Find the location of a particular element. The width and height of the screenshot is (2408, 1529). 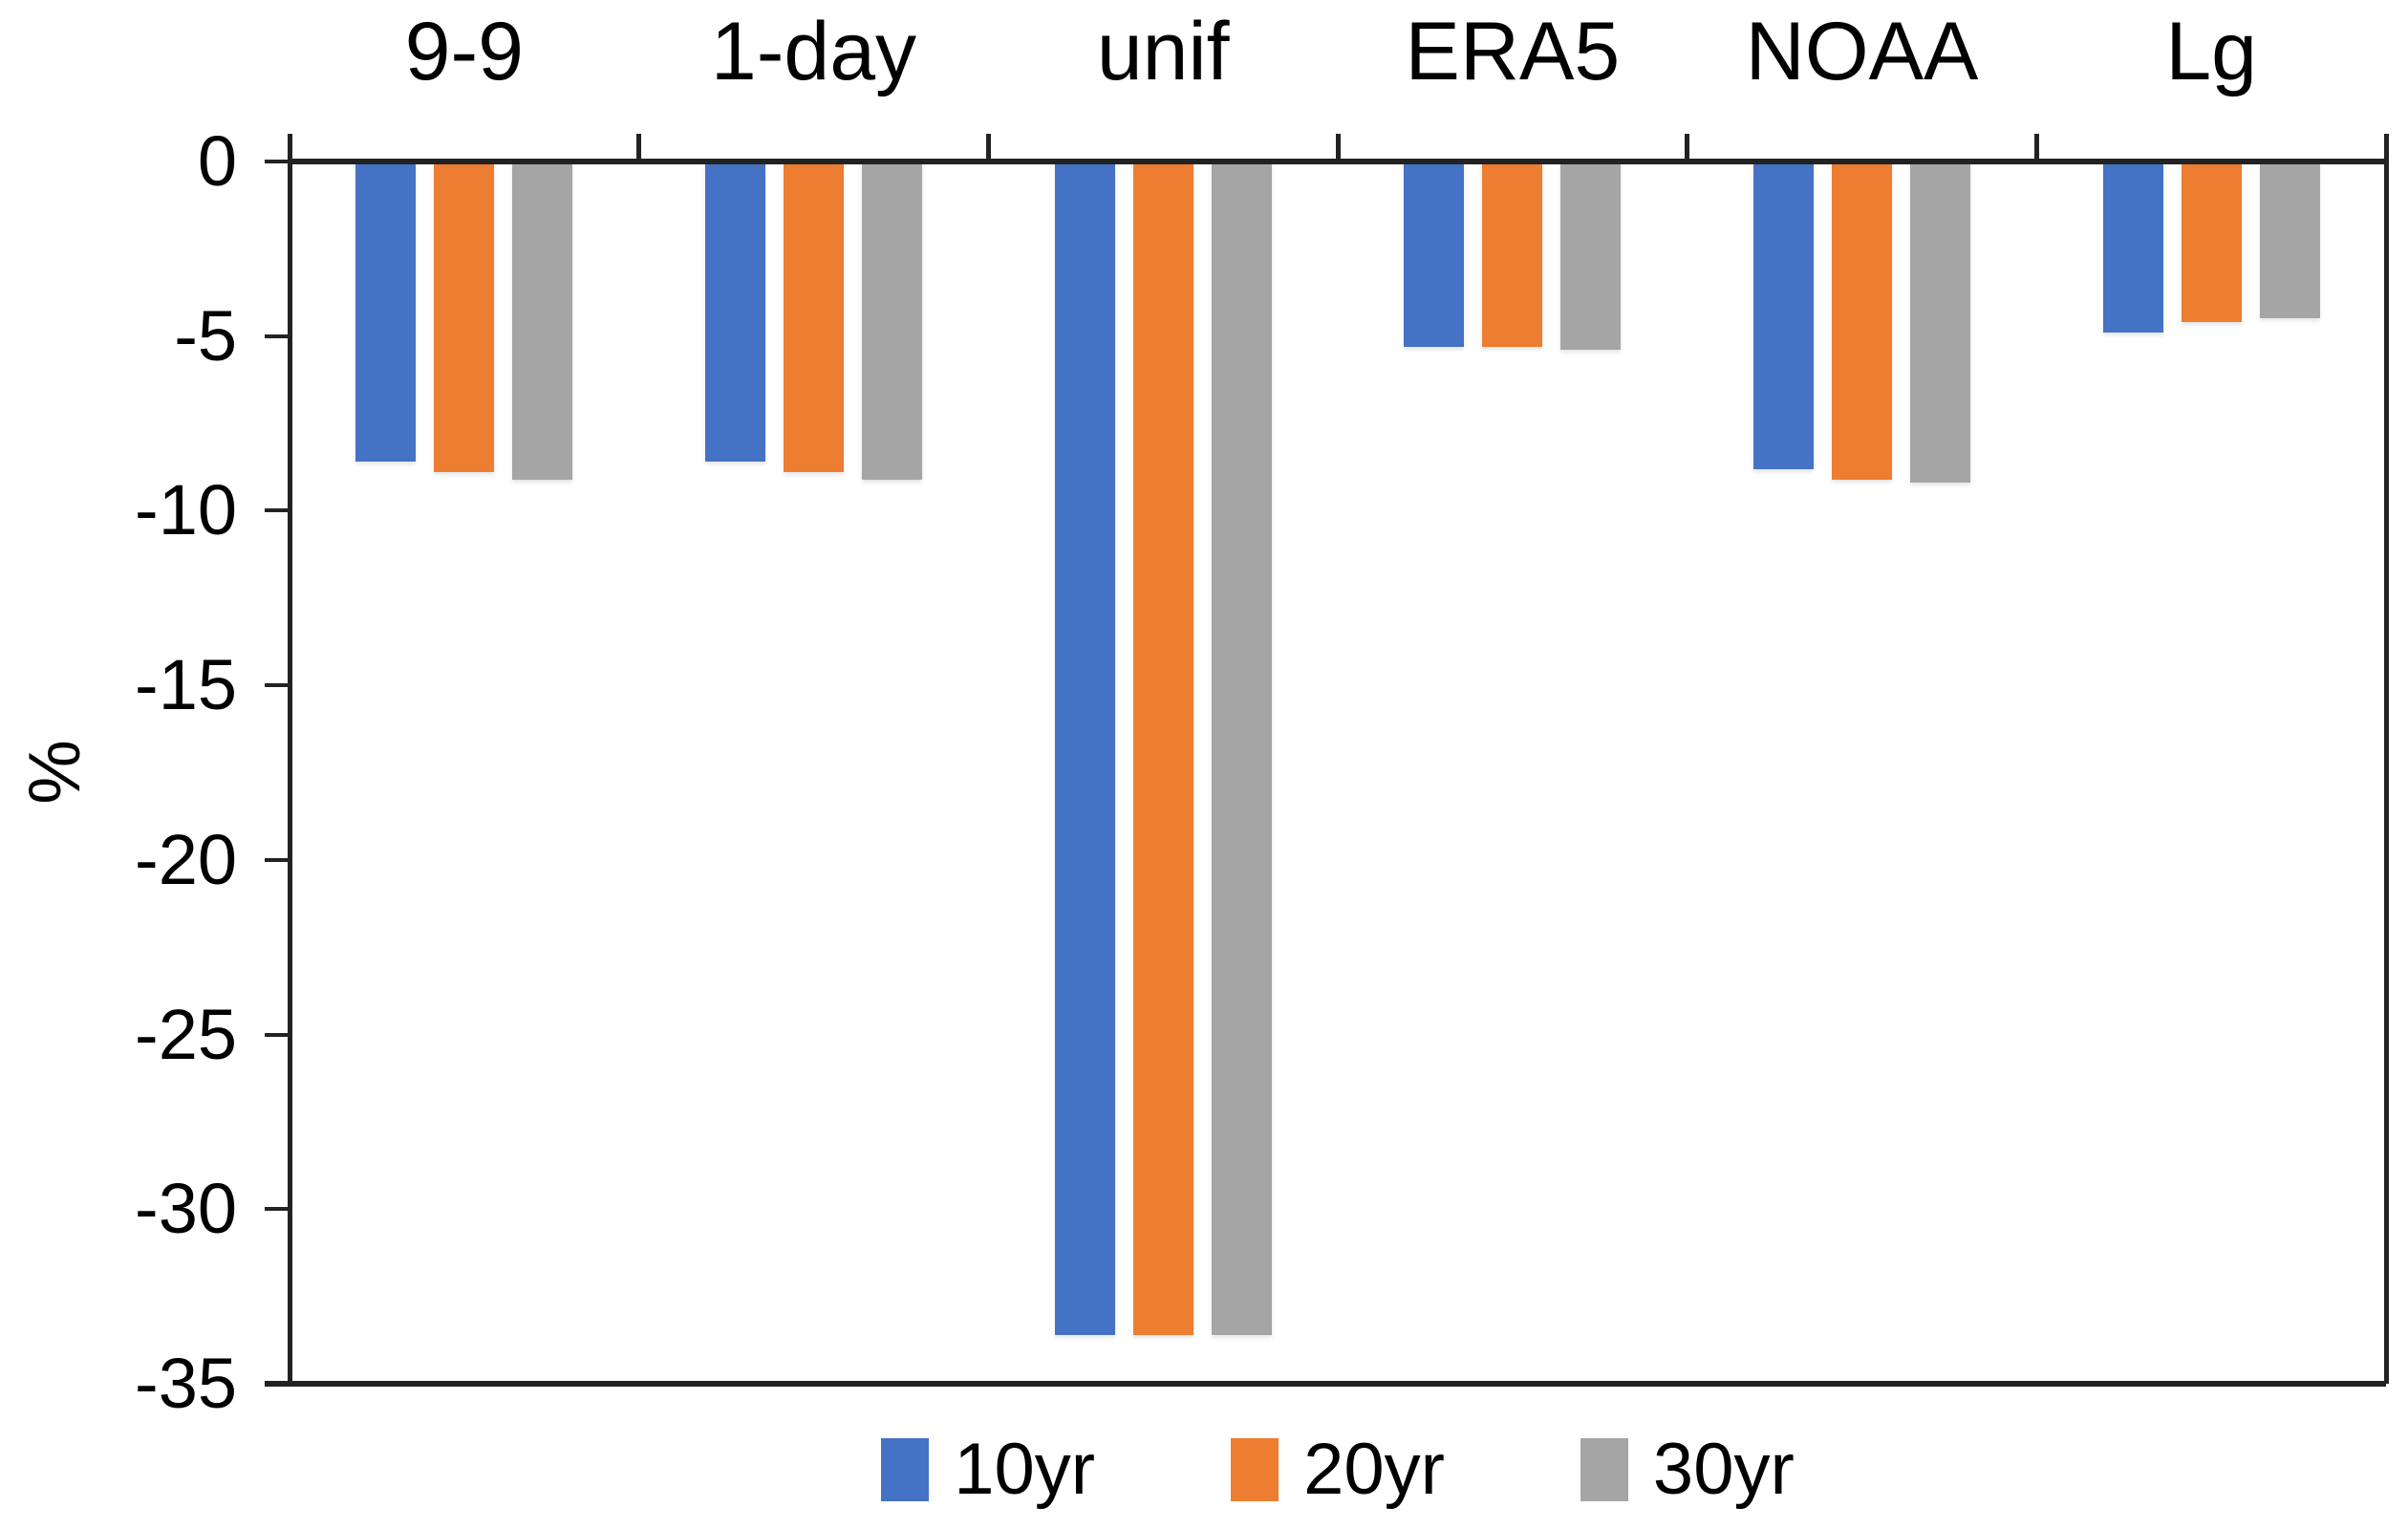

plot-right-border is located at coordinates (2386, 773).